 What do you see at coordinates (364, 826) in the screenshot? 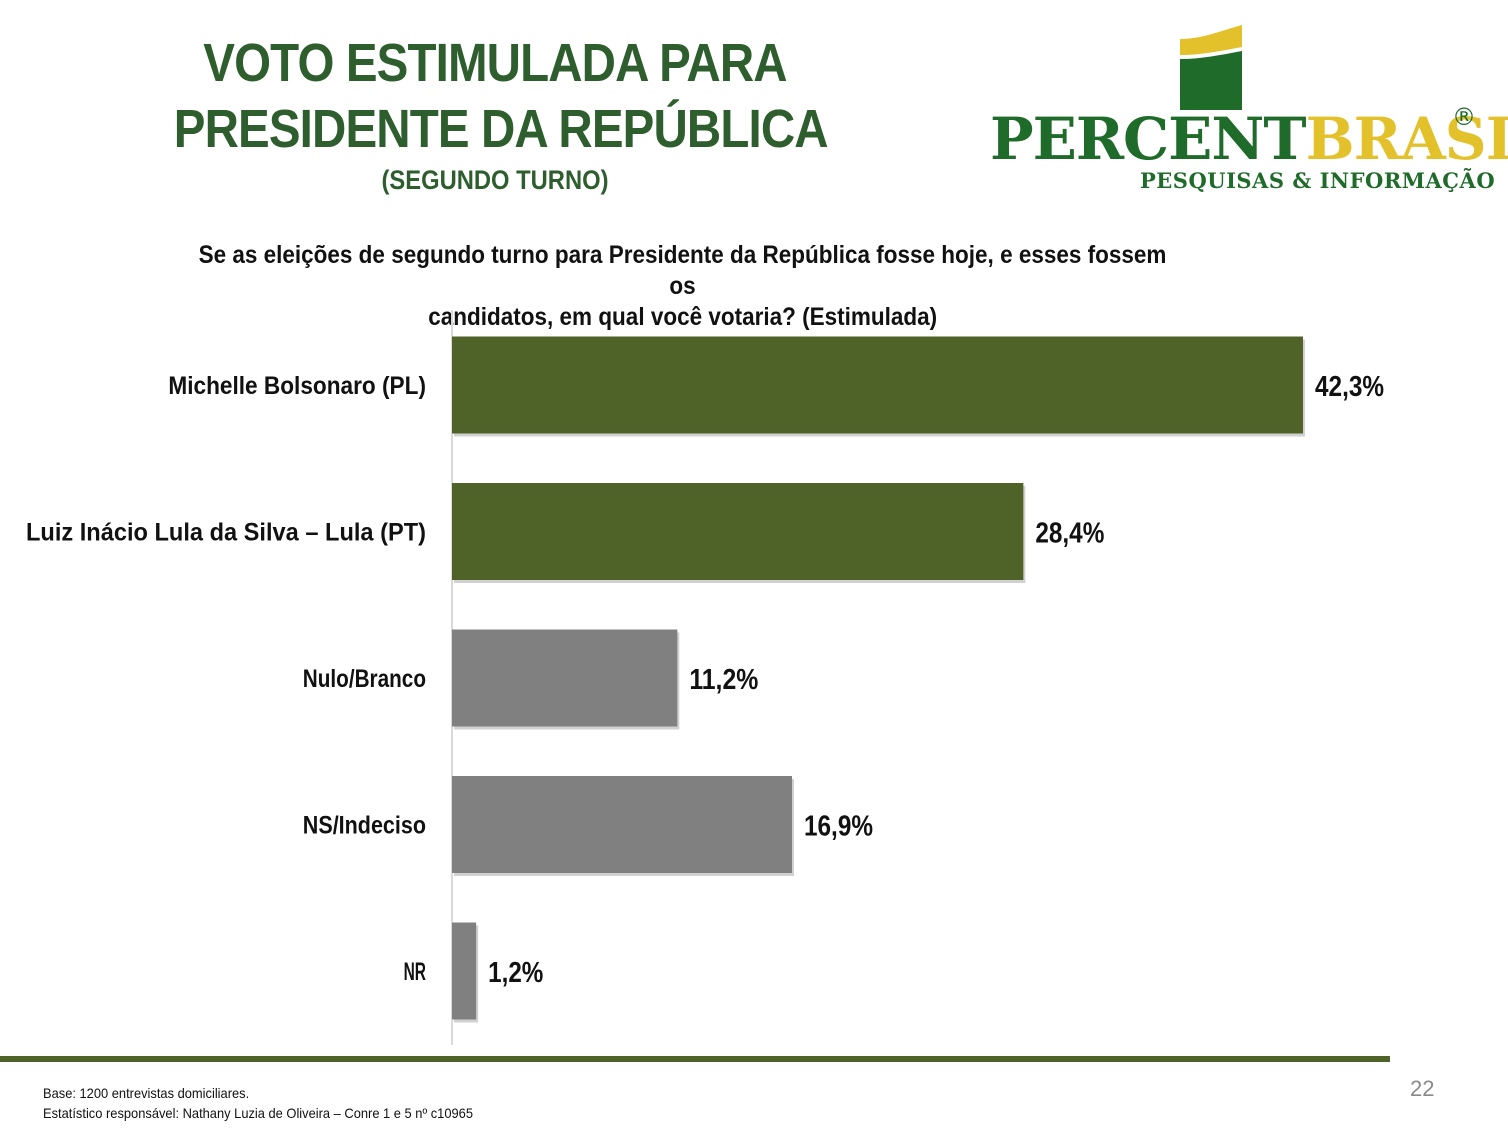
I see `category-label-4: NS/Indeciso` at bounding box center [364, 826].